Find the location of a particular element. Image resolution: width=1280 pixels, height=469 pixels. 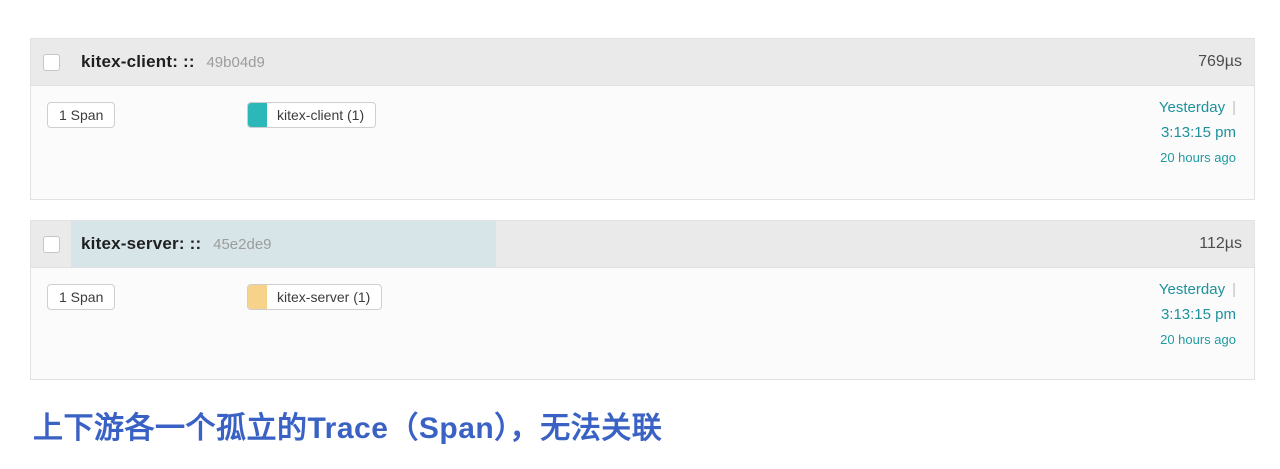

service-badge: kitex-server (1) is located at coordinates (315, 297).